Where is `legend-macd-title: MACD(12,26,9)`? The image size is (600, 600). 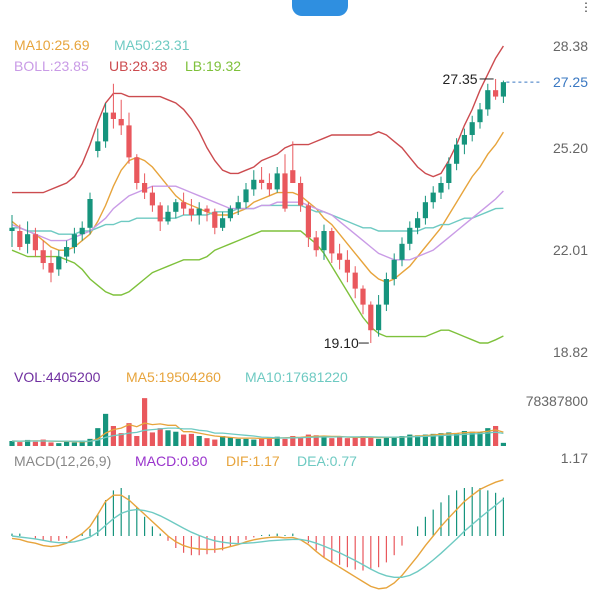
legend-macd-title: MACD(12,26,9) is located at coordinates (62, 461).